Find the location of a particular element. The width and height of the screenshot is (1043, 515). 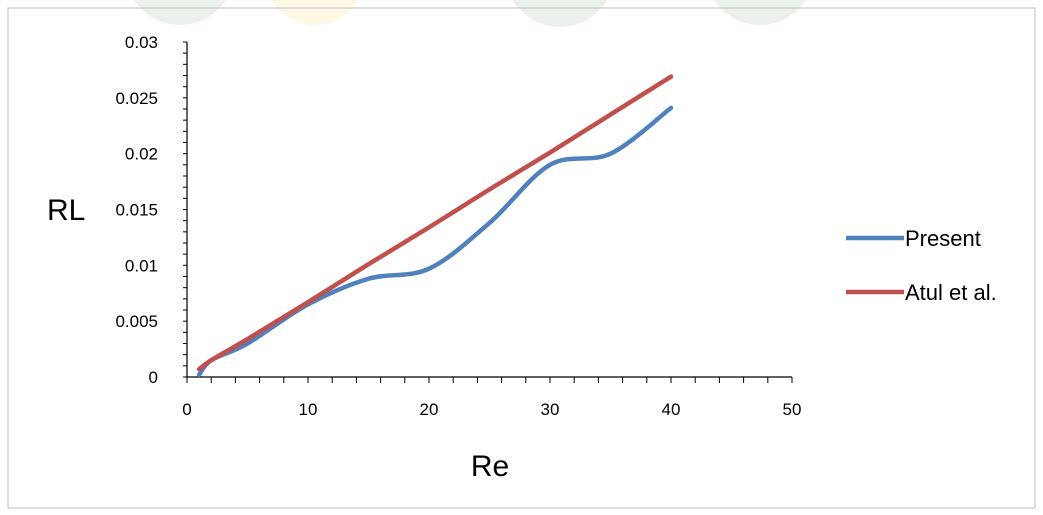

x-tick-label: 50 is located at coordinates (792, 409).